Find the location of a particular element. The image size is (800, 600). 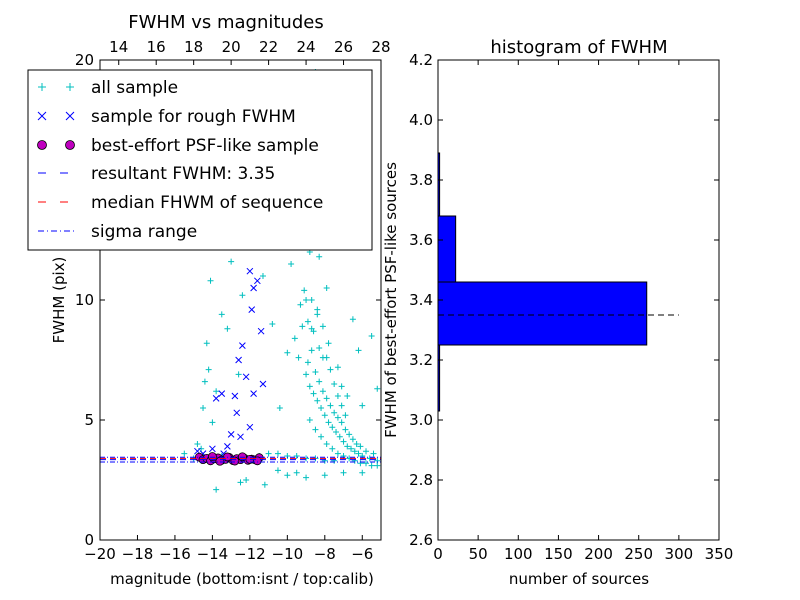

y-tick-label: 10 is located at coordinates (84, 300).